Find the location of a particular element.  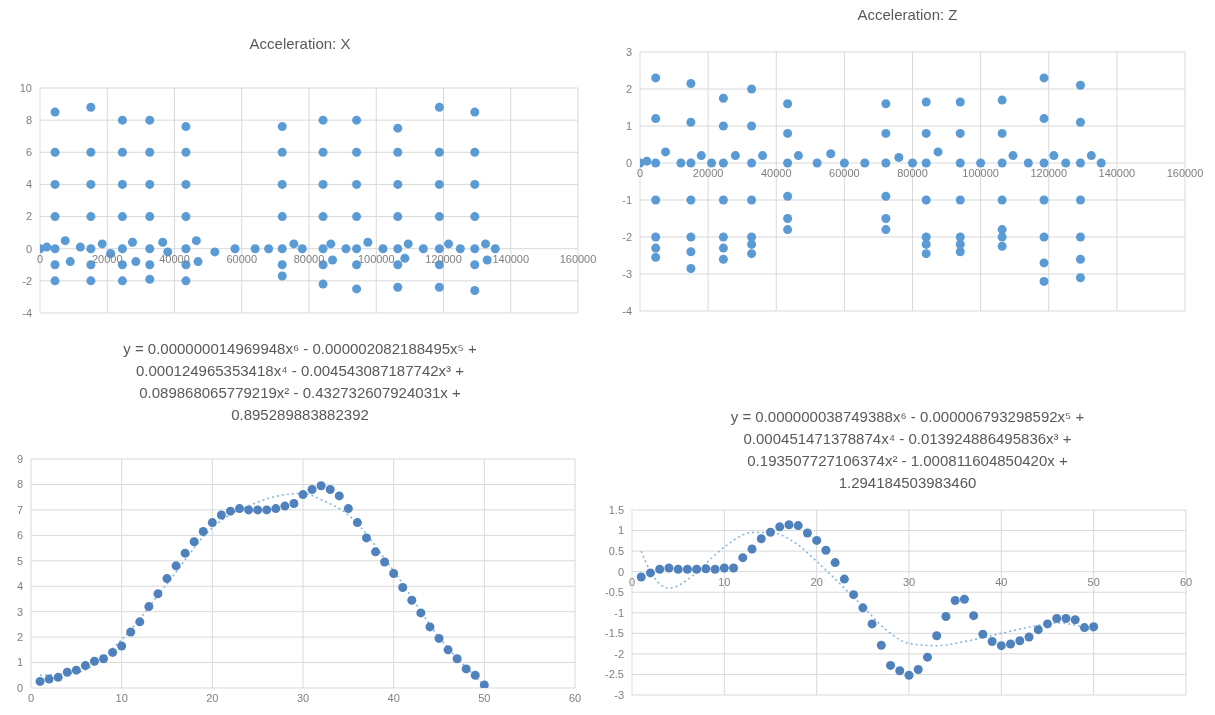

x-tick-label: 60 is located at coordinates (1186, 581).